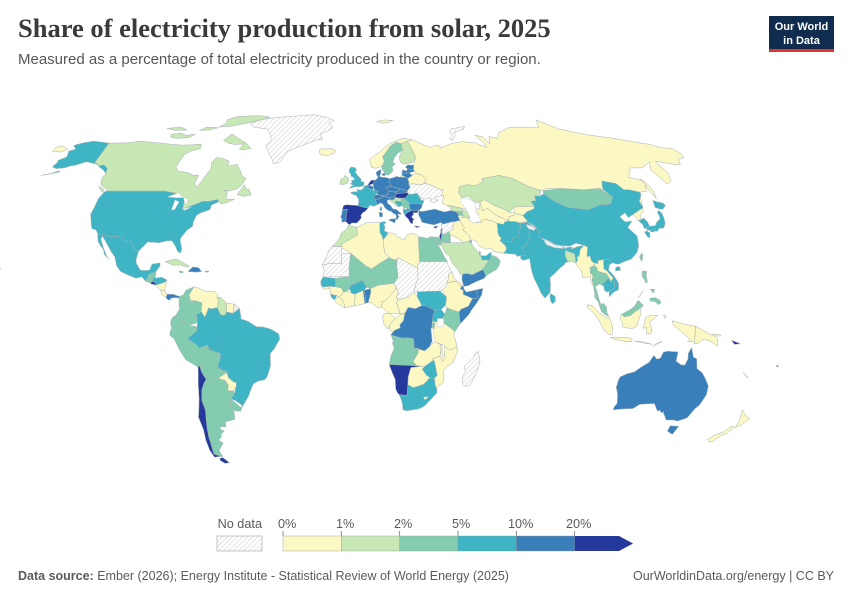 The height and width of the screenshot is (600, 850). Describe the element at coordinates (403, 524) in the screenshot. I see `svg-text: 2%` at that location.